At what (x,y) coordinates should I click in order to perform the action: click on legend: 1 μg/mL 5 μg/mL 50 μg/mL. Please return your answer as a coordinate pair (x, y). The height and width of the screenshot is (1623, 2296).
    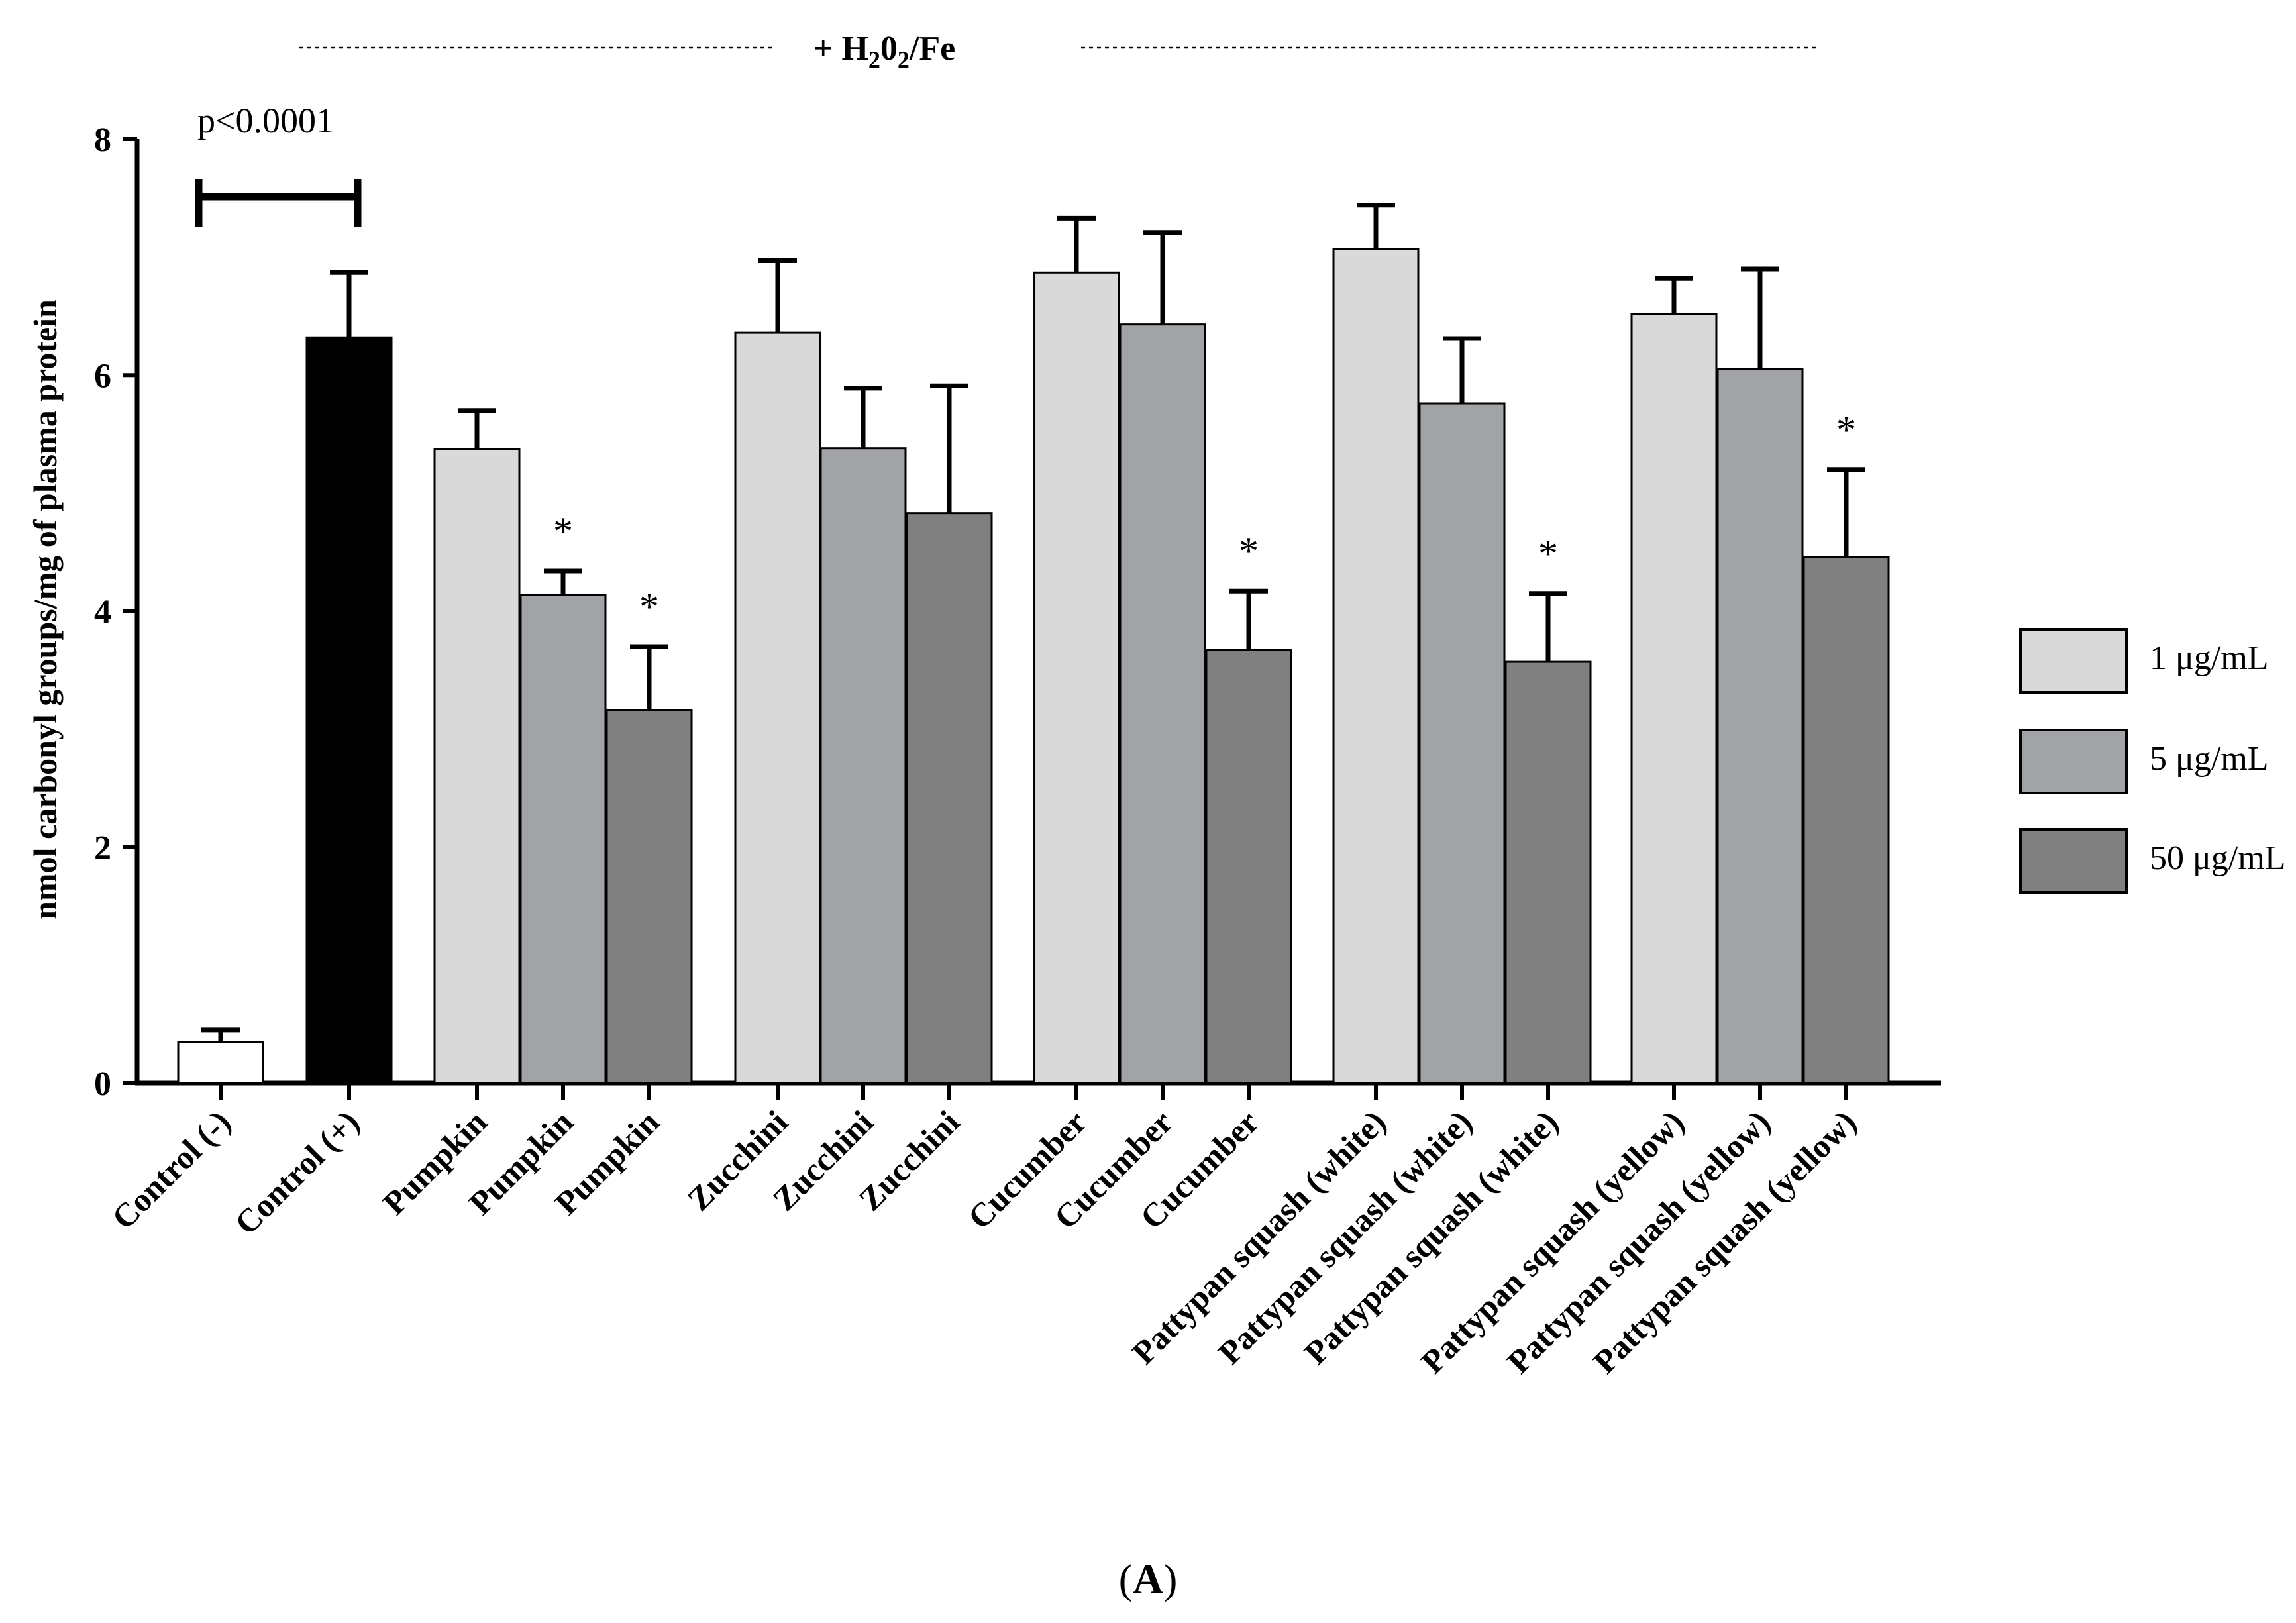
    Looking at the image, I should click on (2152, 761).